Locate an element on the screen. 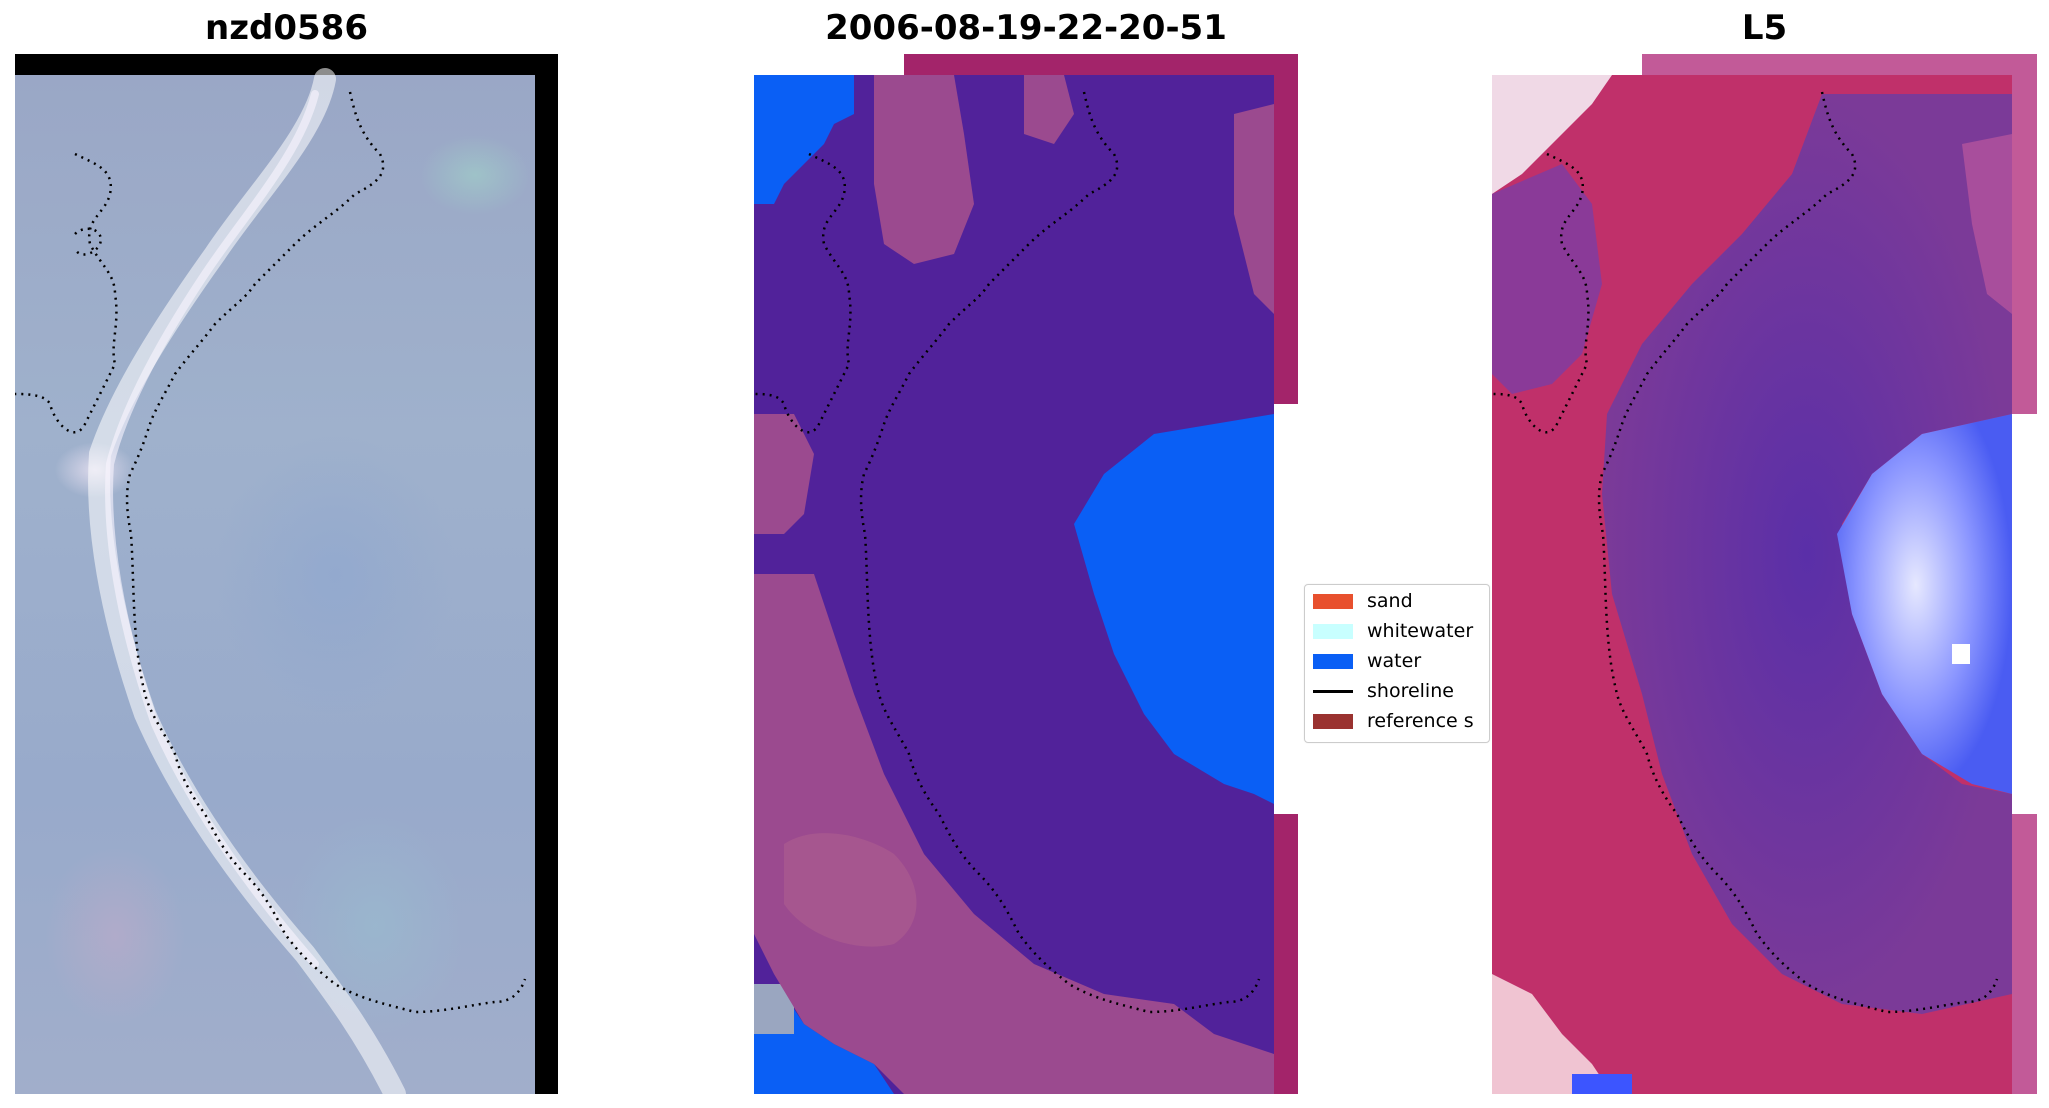 The width and height of the screenshot is (2049, 1108). land-patch-right-top is located at coordinates (1254, 209).